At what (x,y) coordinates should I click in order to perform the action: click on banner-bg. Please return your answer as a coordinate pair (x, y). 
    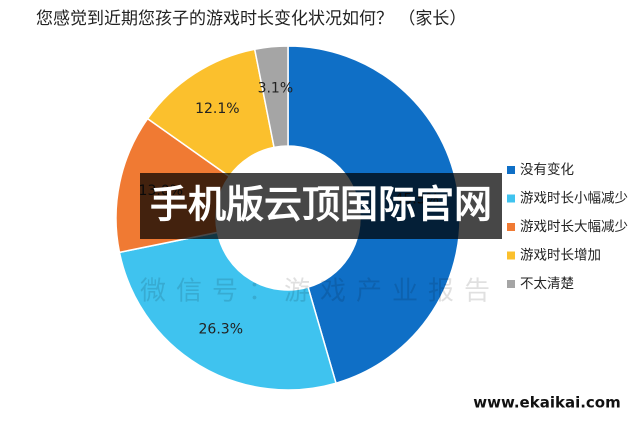
    Looking at the image, I should click on (321, 206).